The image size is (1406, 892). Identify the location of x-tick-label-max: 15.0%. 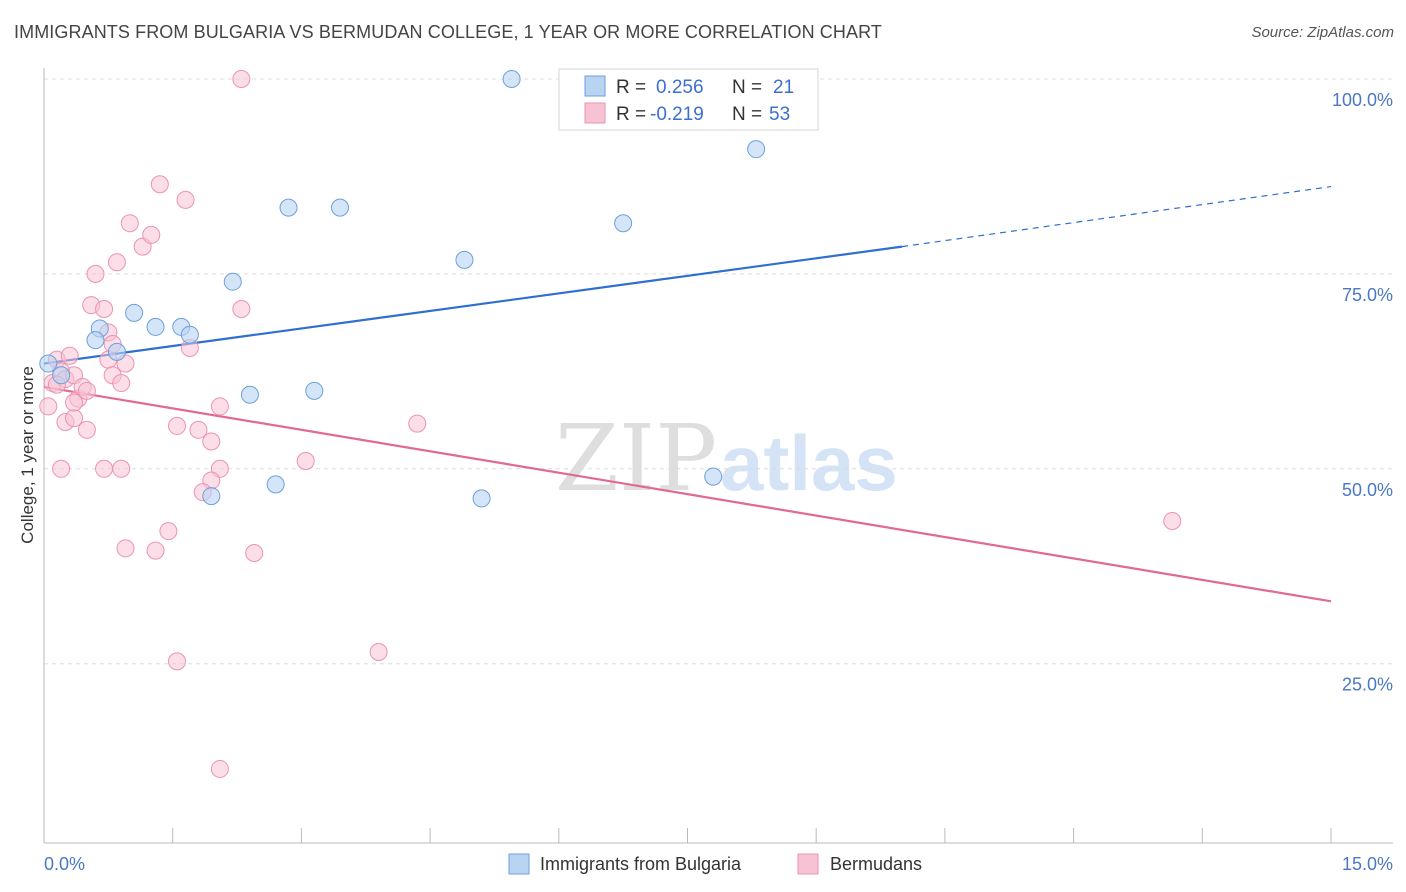
(1367, 864).